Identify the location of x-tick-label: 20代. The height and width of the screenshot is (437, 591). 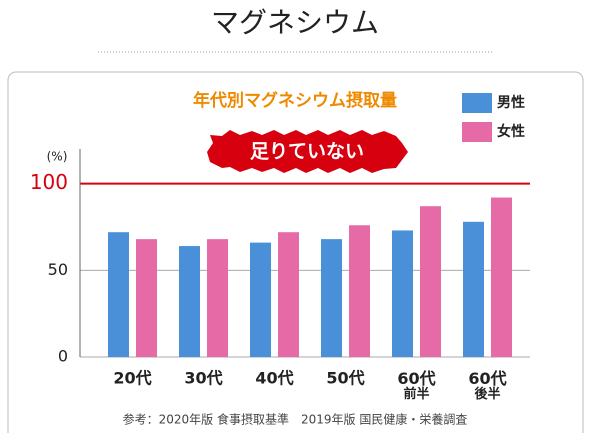
(132, 378).